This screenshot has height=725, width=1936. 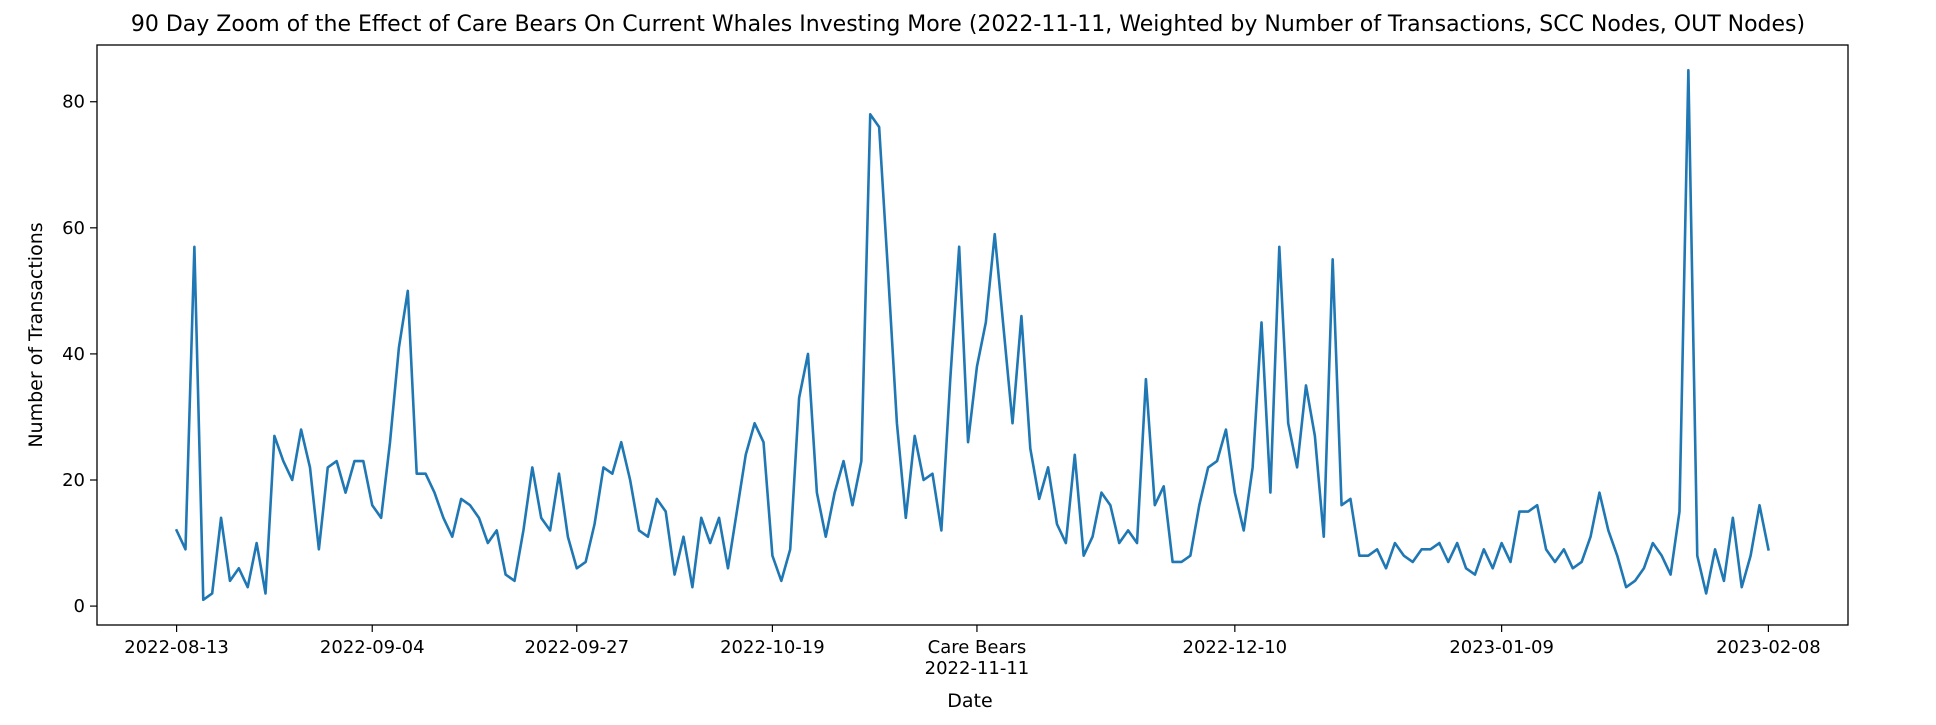 I want to click on y-tick-label: 80, so click(x=73, y=102).